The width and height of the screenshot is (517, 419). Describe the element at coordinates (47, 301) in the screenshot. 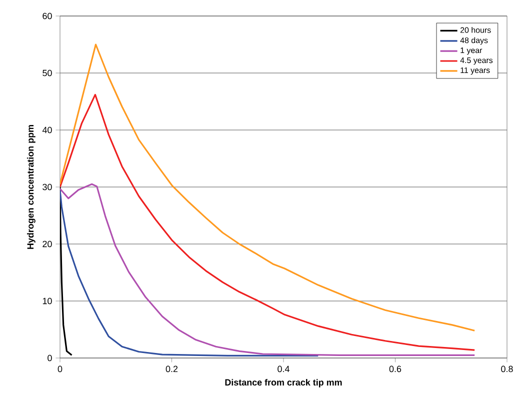

I see `y-tick-label: 10` at that location.